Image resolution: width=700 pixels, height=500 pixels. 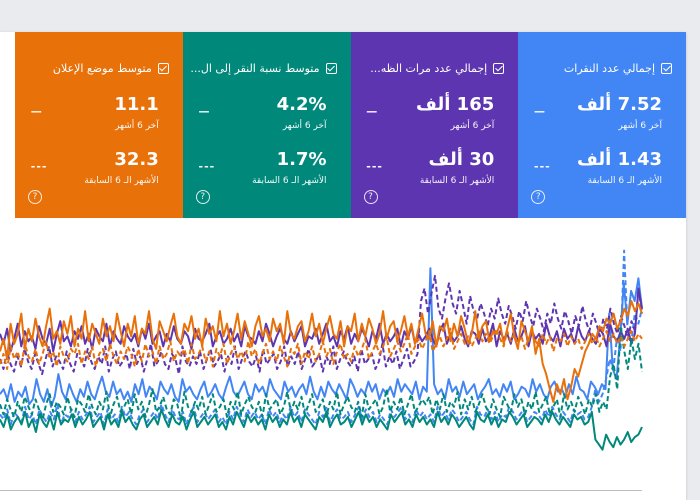 What do you see at coordinates (455, 104) in the screenshot?
I see `metric-value: 165 ألف` at bounding box center [455, 104].